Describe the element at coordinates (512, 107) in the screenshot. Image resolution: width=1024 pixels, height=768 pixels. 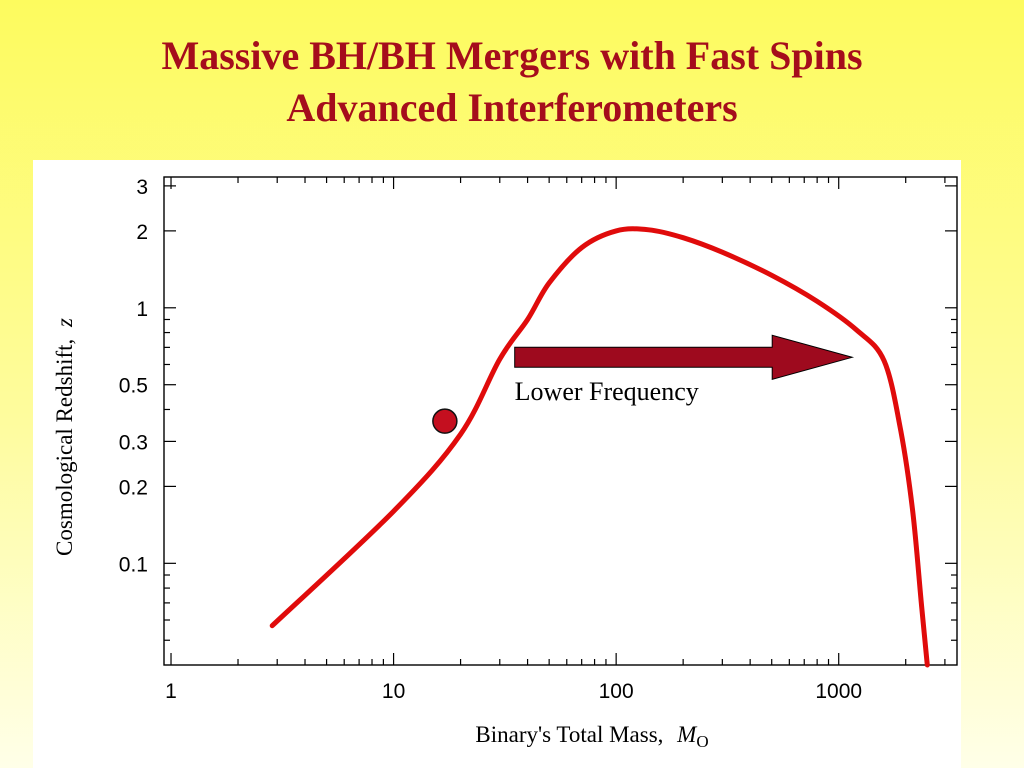
I see `title-line-2: Advanced Interferometers` at that location.